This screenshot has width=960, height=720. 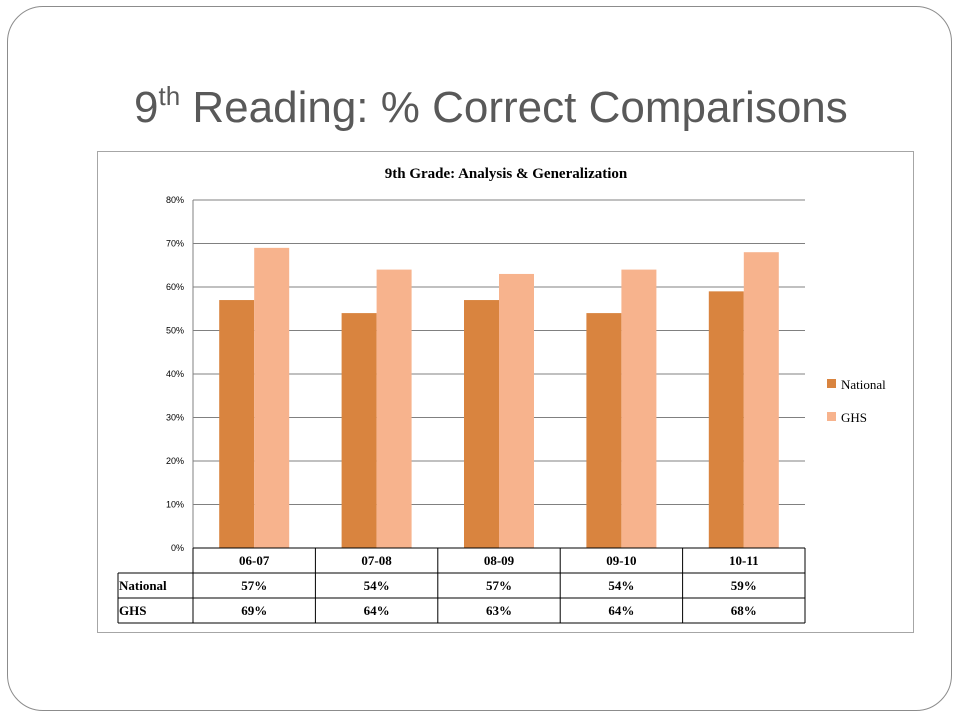 I want to click on slide-title: 9th Reading: % Correct Comparisons, so click(x=491, y=108).